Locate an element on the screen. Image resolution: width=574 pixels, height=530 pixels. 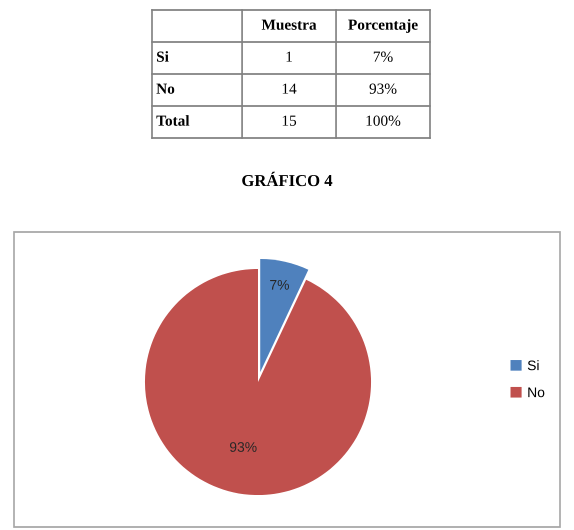
text: 15 is located at coordinates (289, 121).